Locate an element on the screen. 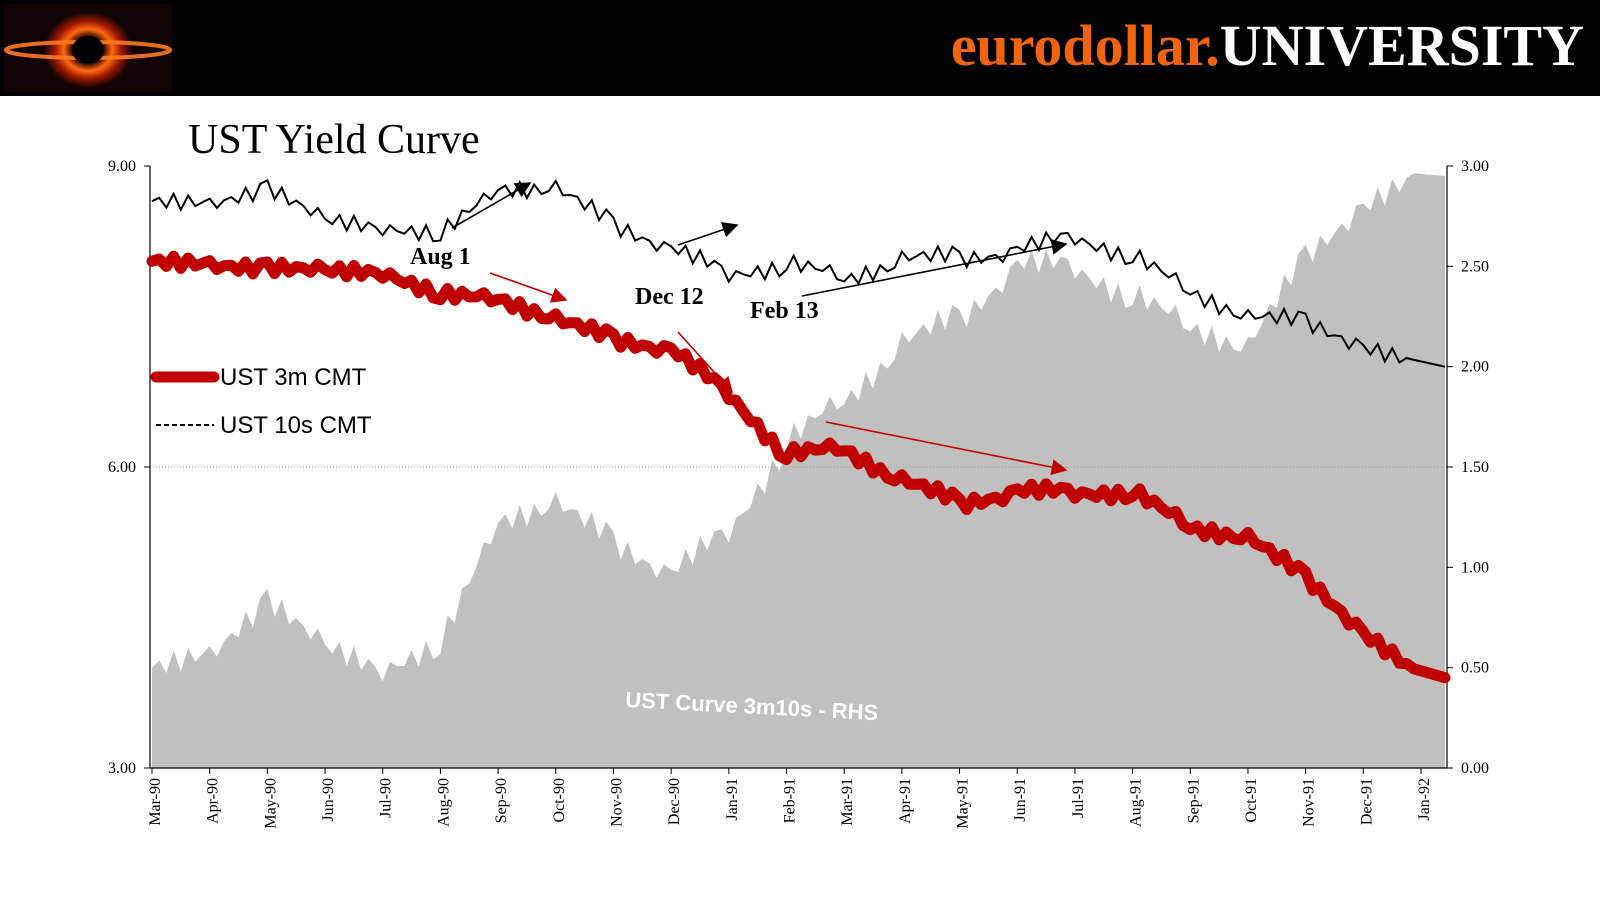 Image resolution: width=1600 pixels, height=900 pixels. y2-tick-label: 2.50 is located at coordinates (1475, 266).